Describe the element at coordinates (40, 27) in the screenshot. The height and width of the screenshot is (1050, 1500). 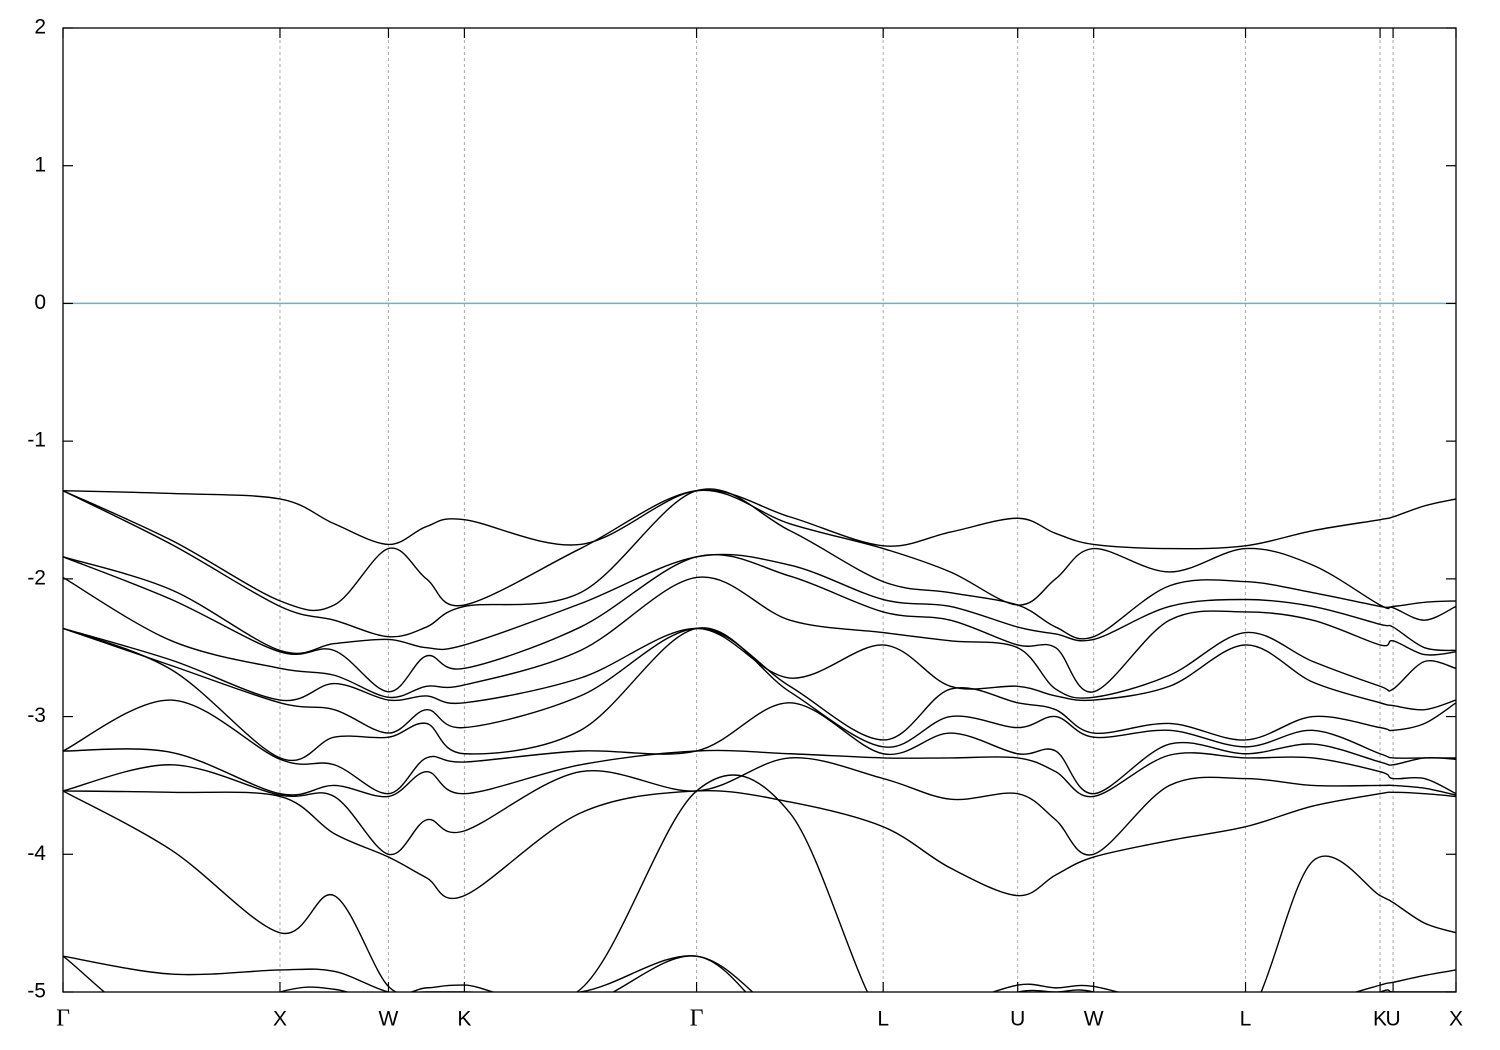
I see `y-tick-label: 2` at that location.